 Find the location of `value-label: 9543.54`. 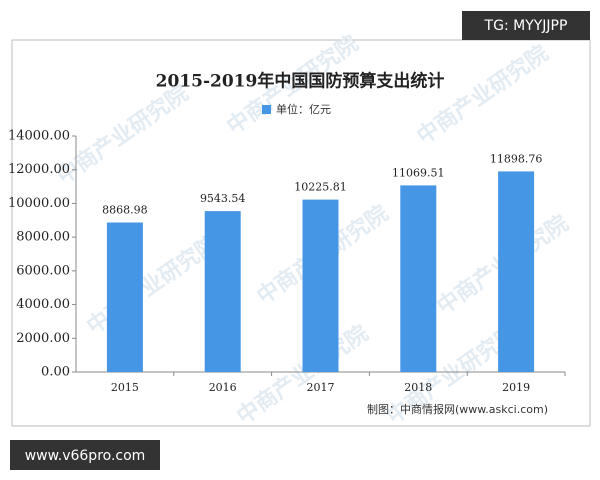

value-label: 9543.54 is located at coordinates (223, 198).